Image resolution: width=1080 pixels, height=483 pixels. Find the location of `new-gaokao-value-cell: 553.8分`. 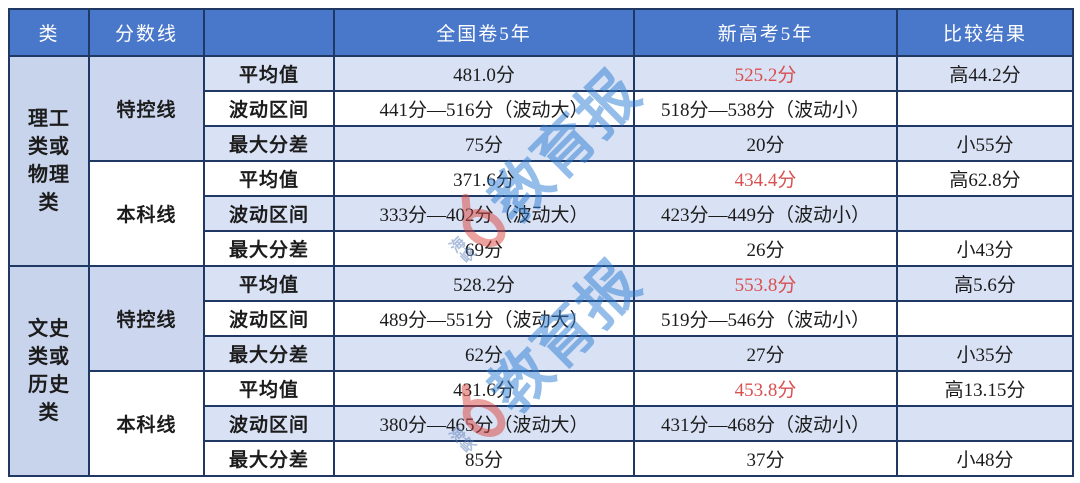

new-gaokao-value-cell: 553.8分 is located at coordinates (765, 283).